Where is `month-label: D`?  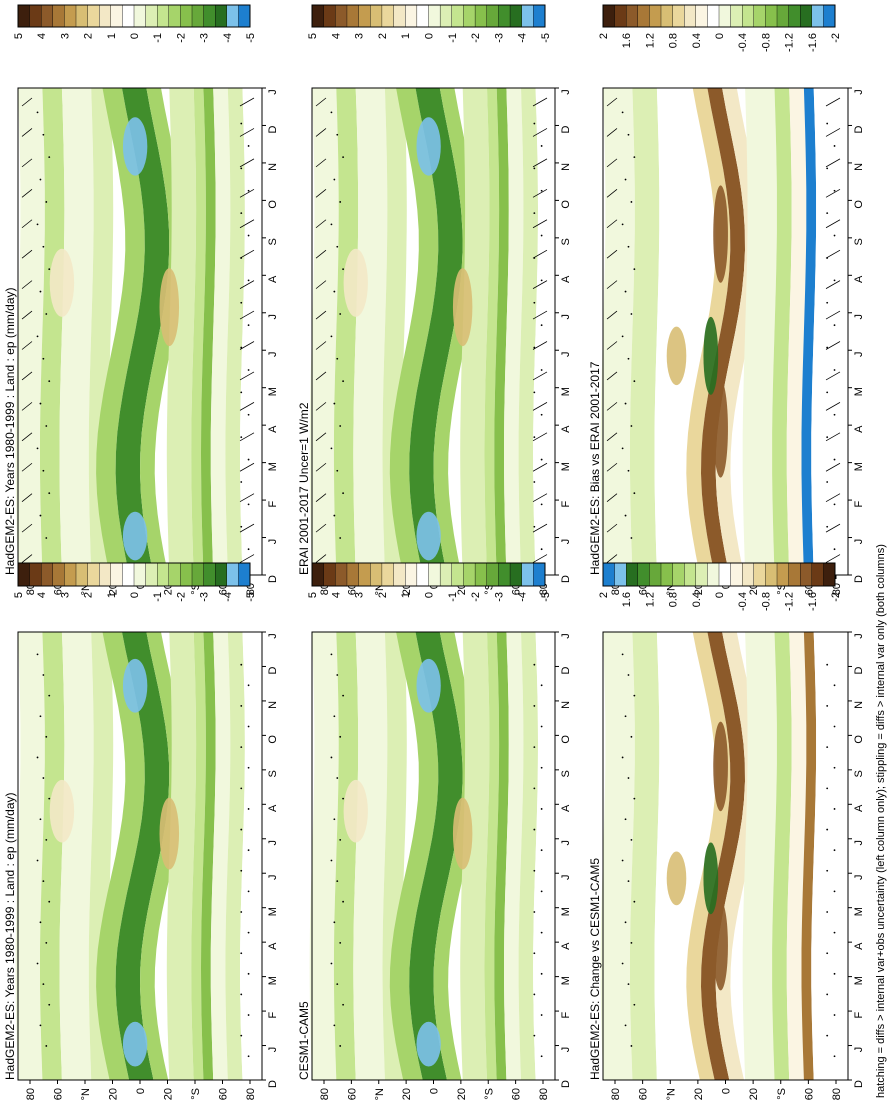
month-label: D is located at coordinates (566, 1084).